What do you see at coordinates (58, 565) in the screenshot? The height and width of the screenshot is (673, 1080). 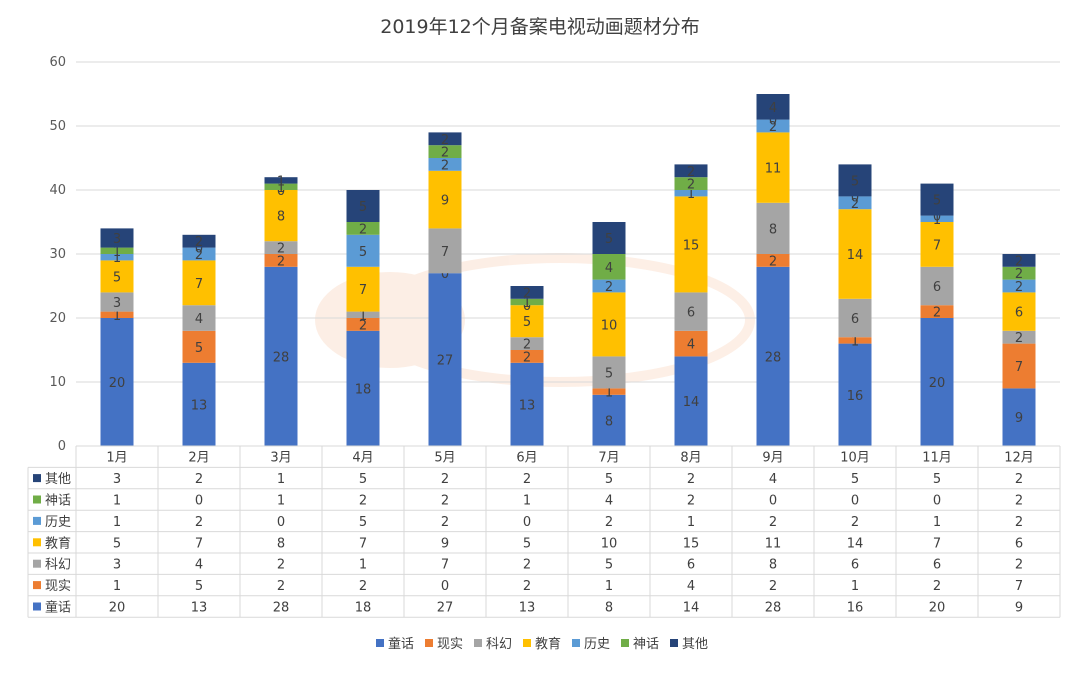 I see `table-series-name: 科幻` at bounding box center [58, 565].